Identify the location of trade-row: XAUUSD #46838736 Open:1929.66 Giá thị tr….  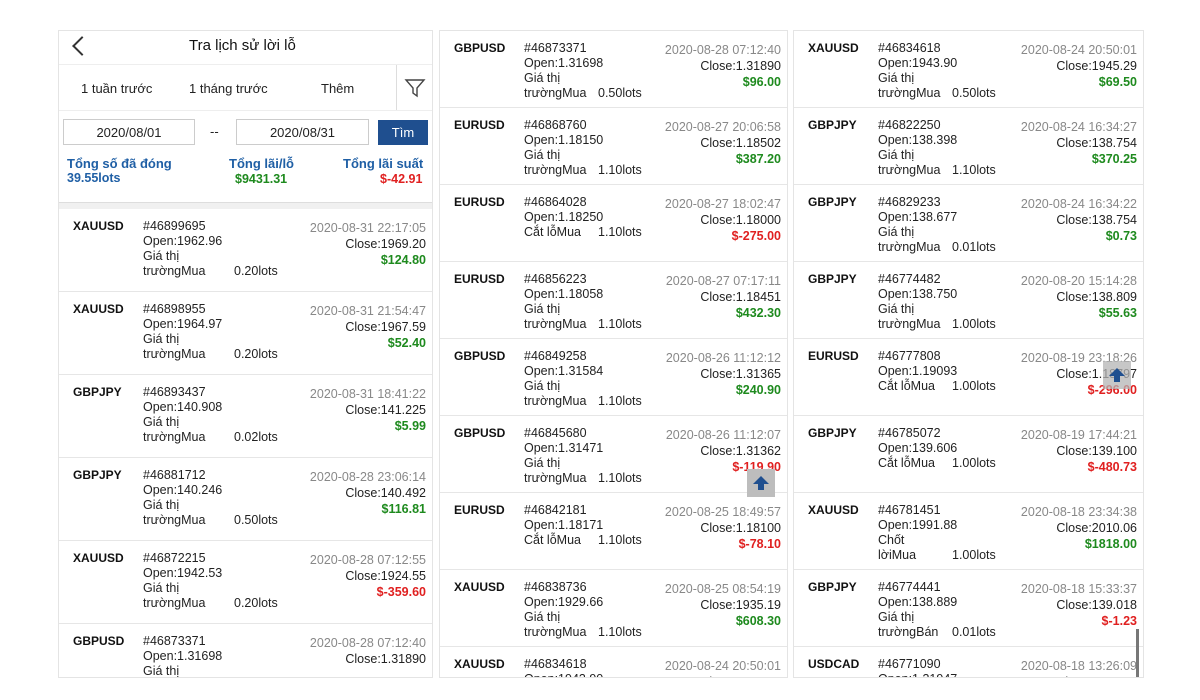
(613, 608).